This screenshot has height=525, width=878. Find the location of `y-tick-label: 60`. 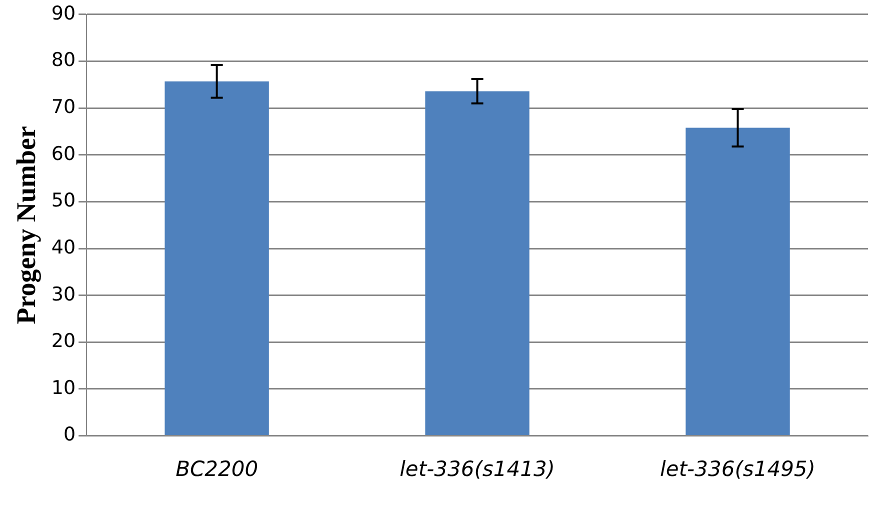

y-tick-label: 60 is located at coordinates (63, 153).